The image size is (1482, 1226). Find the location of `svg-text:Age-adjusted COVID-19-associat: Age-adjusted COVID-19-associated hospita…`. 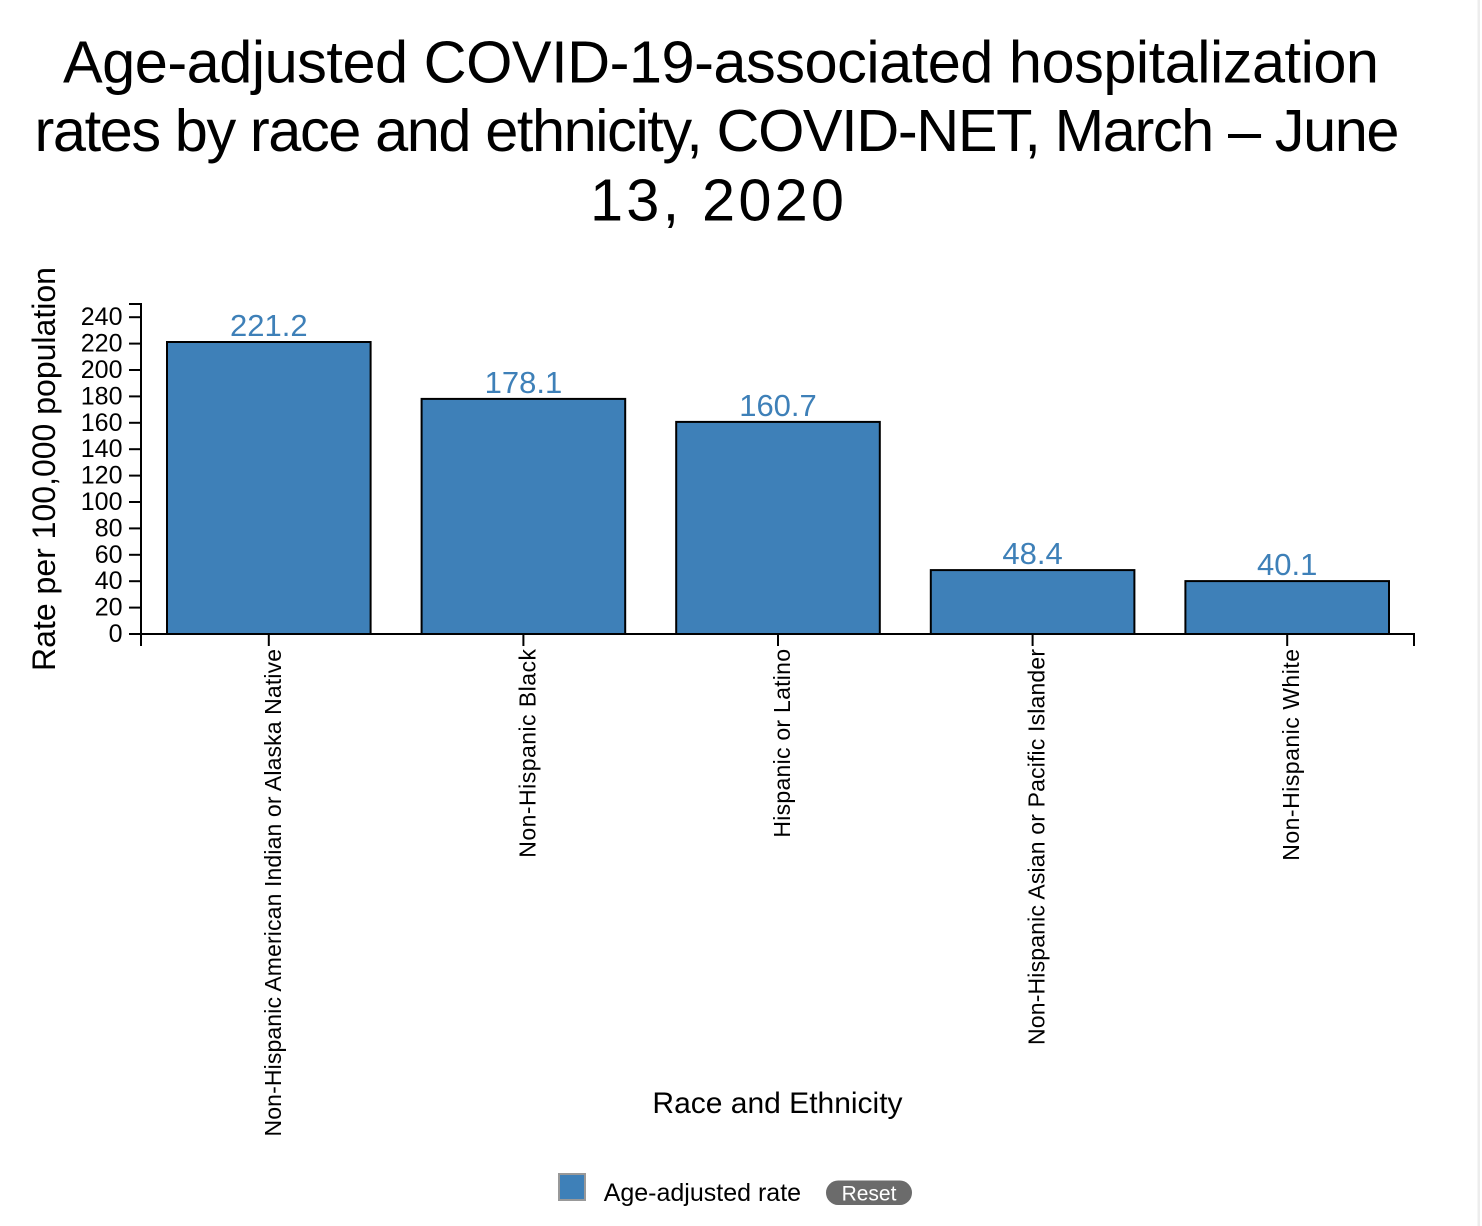

svg-text:Age-adjusted COVID-19-associat: Age-adjusted COVID-19-associated hospita… is located at coordinates (721, 62).